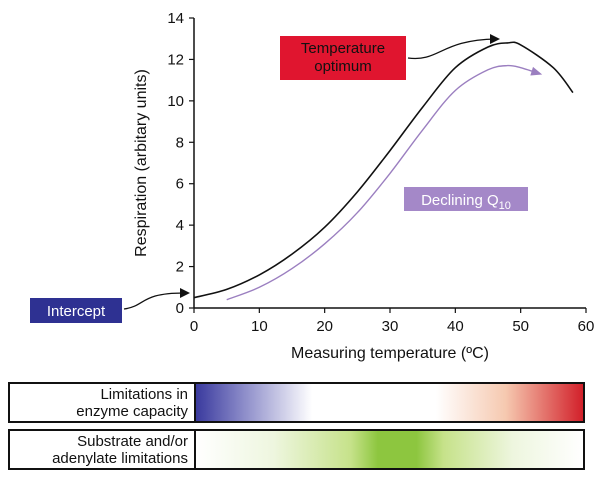 The image size is (600, 481). Describe the element at coordinates (536, 71) in the screenshot. I see `declining-q10-line-arrowhead` at that location.